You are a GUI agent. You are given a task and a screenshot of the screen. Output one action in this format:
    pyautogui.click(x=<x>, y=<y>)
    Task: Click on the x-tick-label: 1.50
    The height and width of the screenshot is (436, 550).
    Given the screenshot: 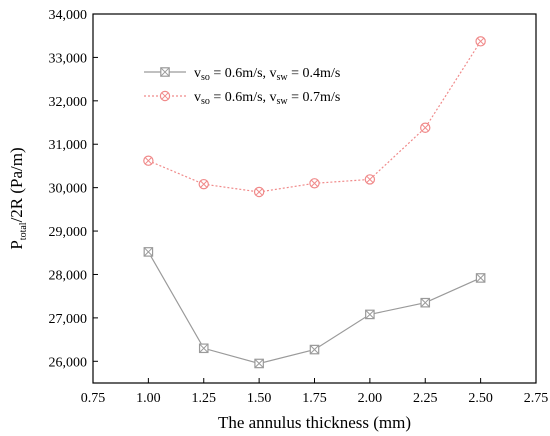 What is the action you would take?
    pyautogui.click(x=259, y=398)
    